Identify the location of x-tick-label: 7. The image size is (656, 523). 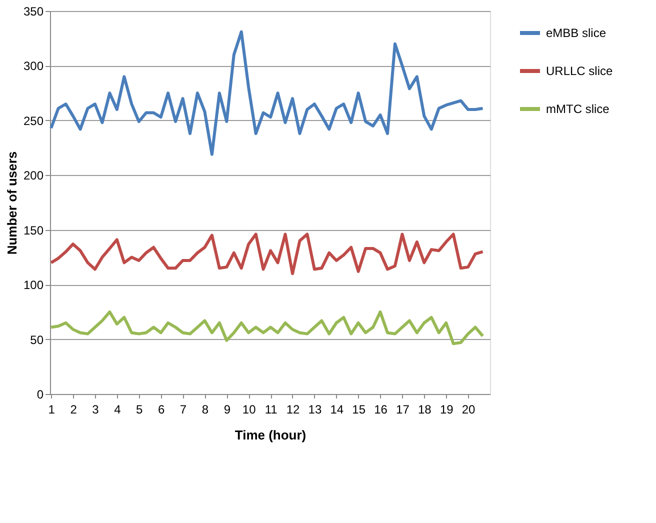
(183, 409).